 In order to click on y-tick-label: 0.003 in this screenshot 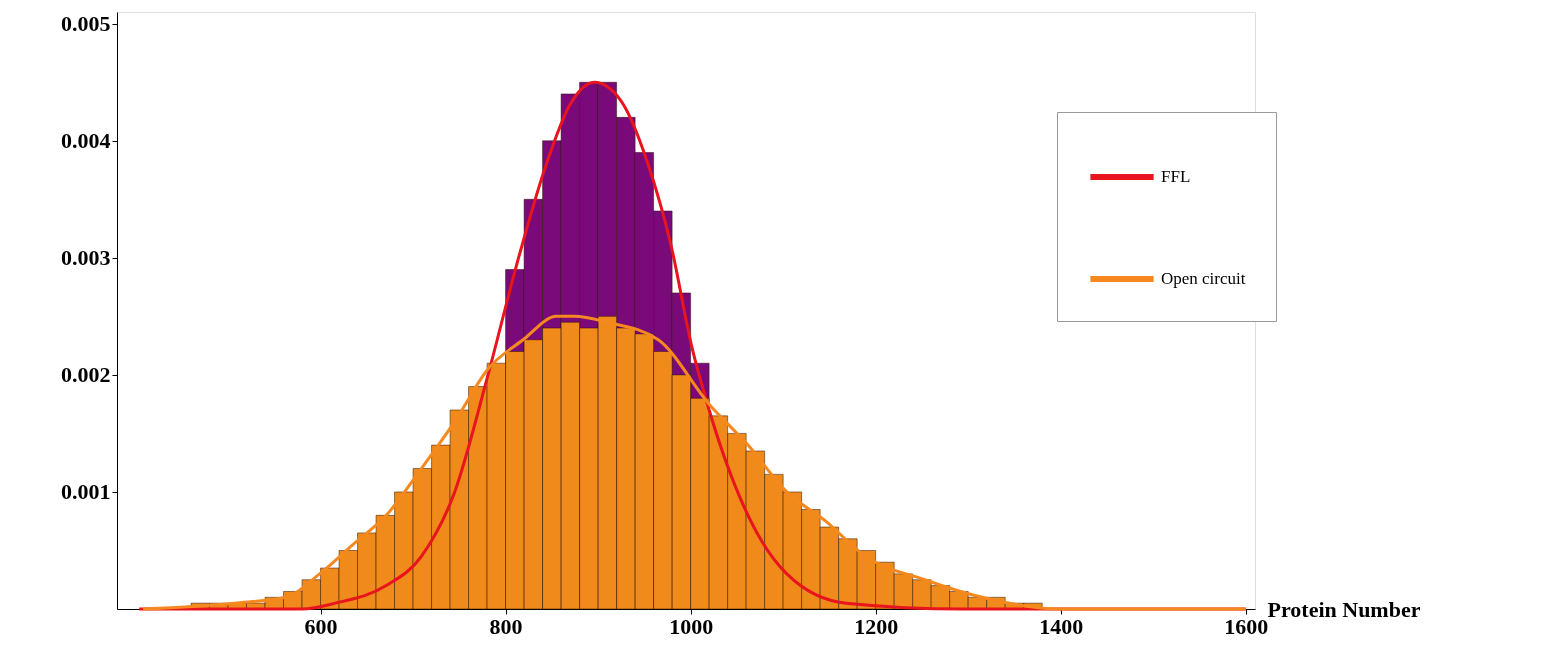, I will do `click(86, 258)`.